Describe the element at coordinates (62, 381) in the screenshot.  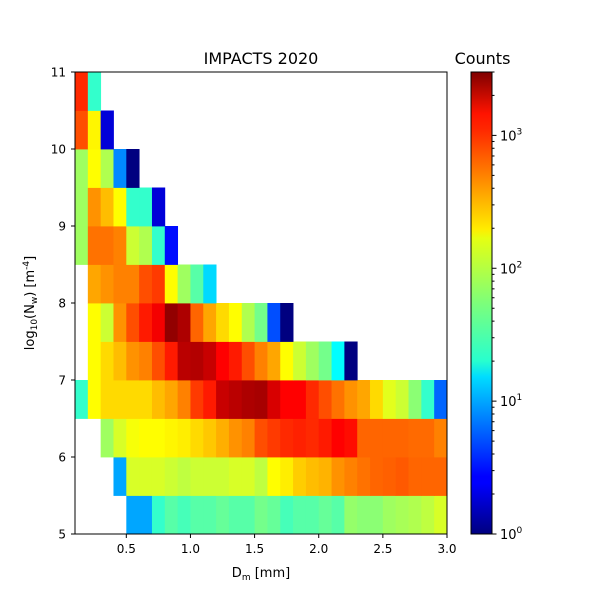
I see `y-tick-label: 7` at that location.